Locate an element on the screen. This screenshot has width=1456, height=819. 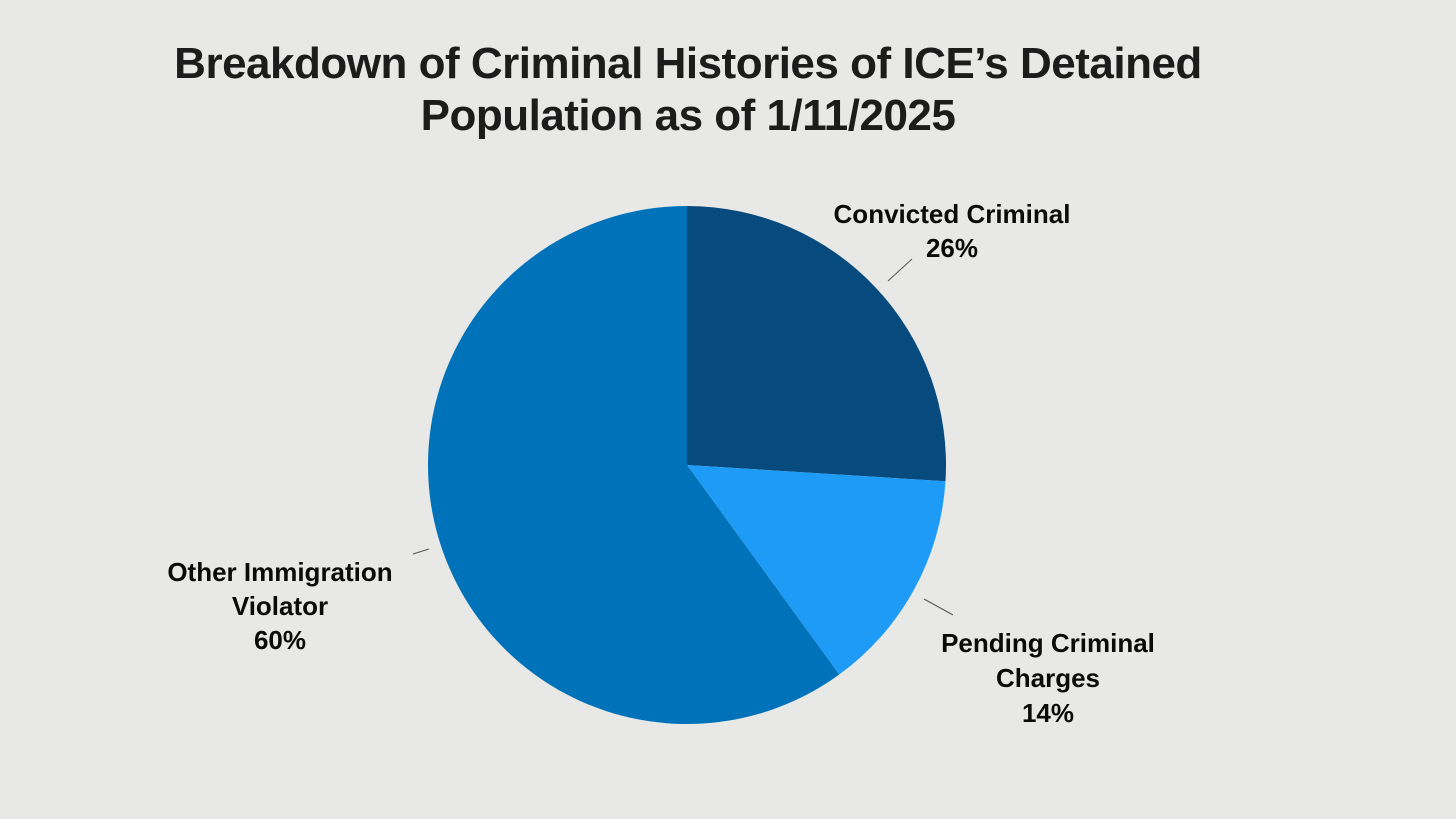
slice-category-label: Charges is located at coordinates (1048, 678).